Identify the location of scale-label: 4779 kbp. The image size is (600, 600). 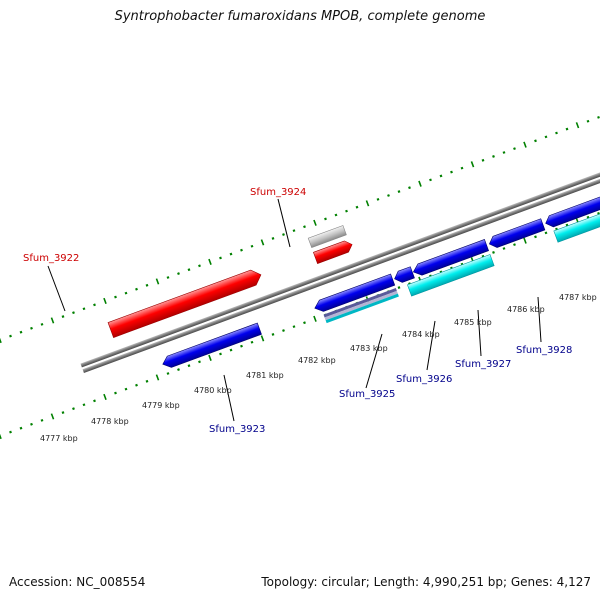
(161, 405).